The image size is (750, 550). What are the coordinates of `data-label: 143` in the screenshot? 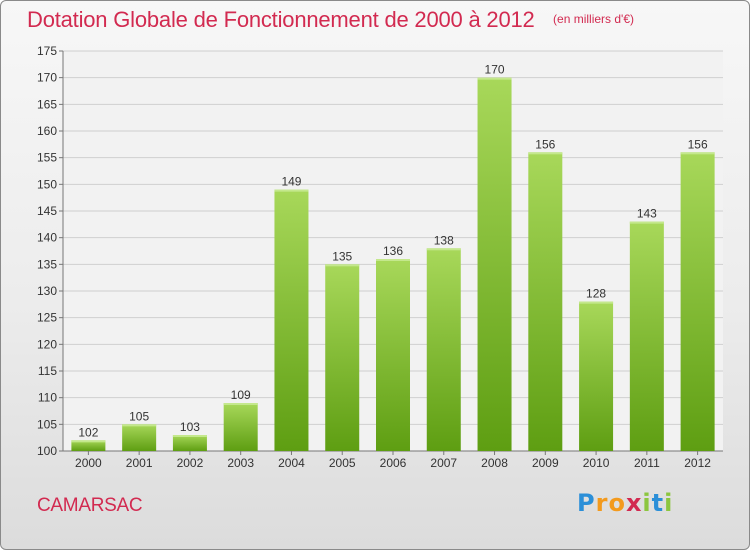 It's located at (647, 214).